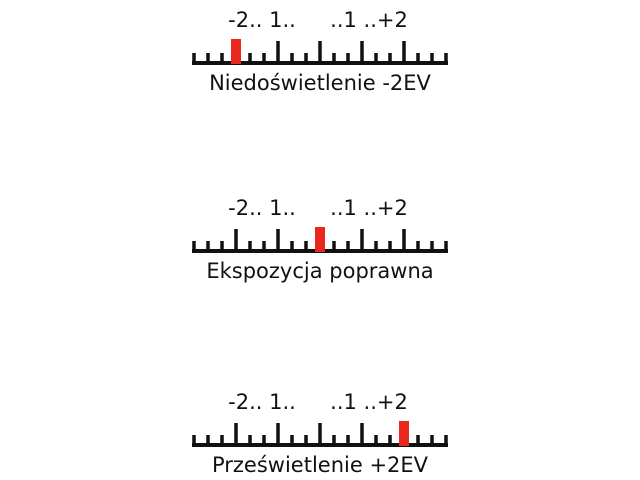  I want to click on meter-caption: Prześwietlenie +2EV, so click(320, 465).